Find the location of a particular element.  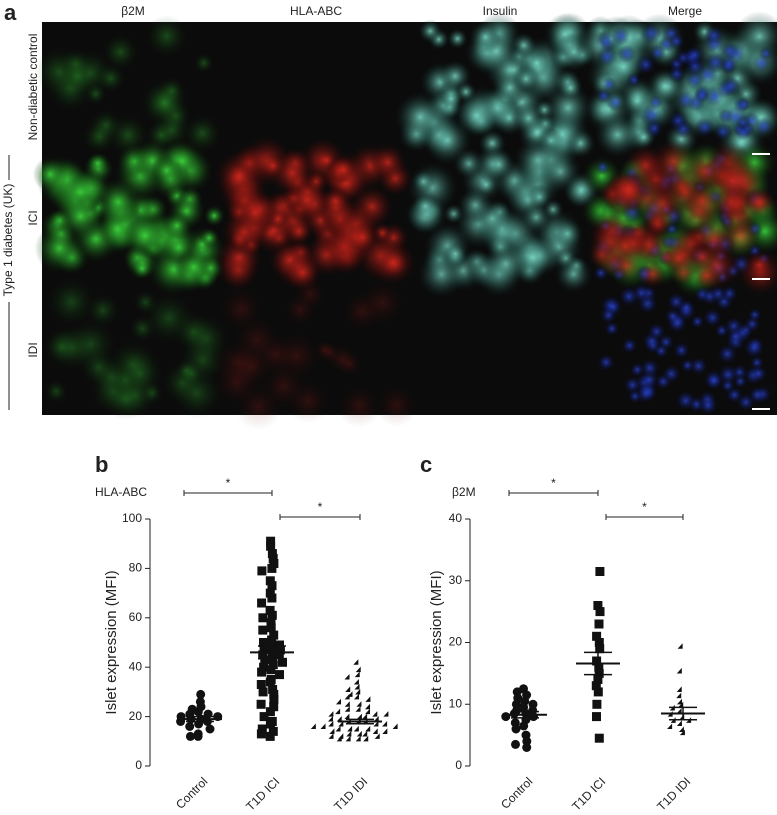

row-label: ICI is located at coordinates (33, 217).